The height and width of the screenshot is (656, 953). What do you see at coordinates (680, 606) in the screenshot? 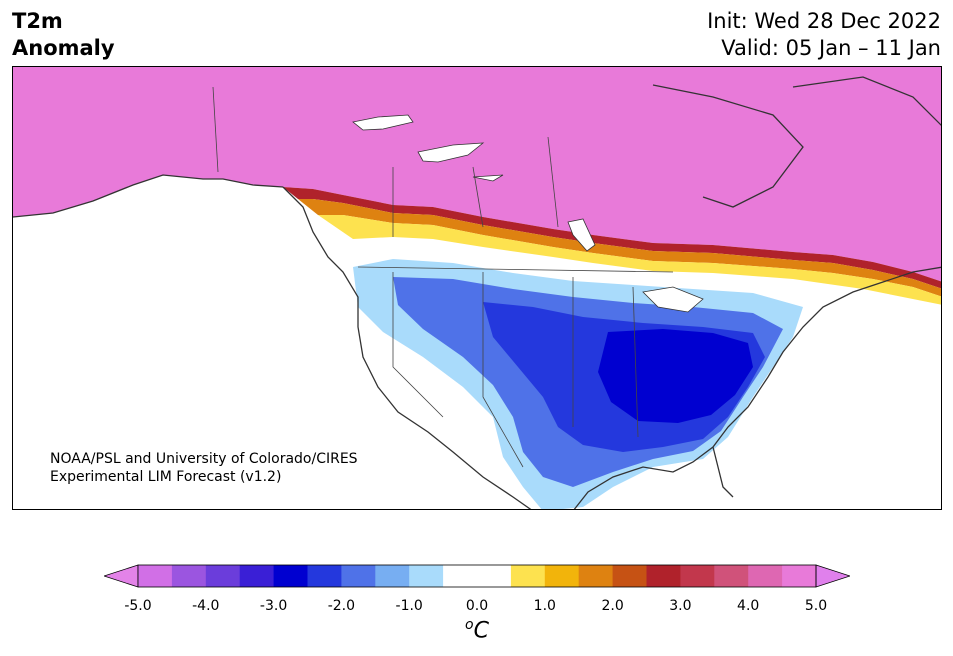
I see `colorbar-tick-label: 3.0` at bounding box center [680, 606].